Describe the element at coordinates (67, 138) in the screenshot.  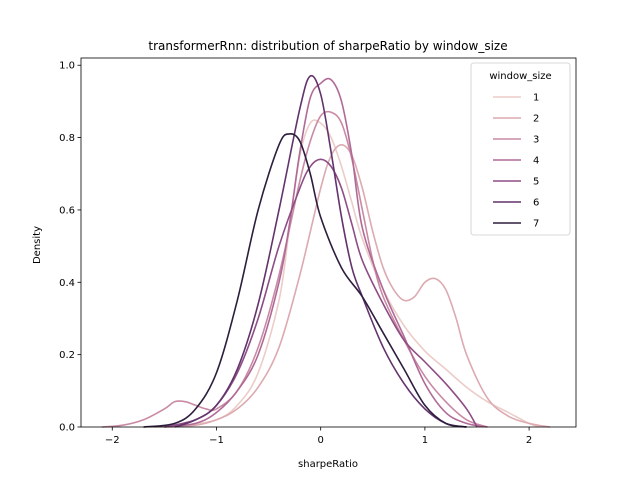
I see `y-tick-label: 0.8` at that location.